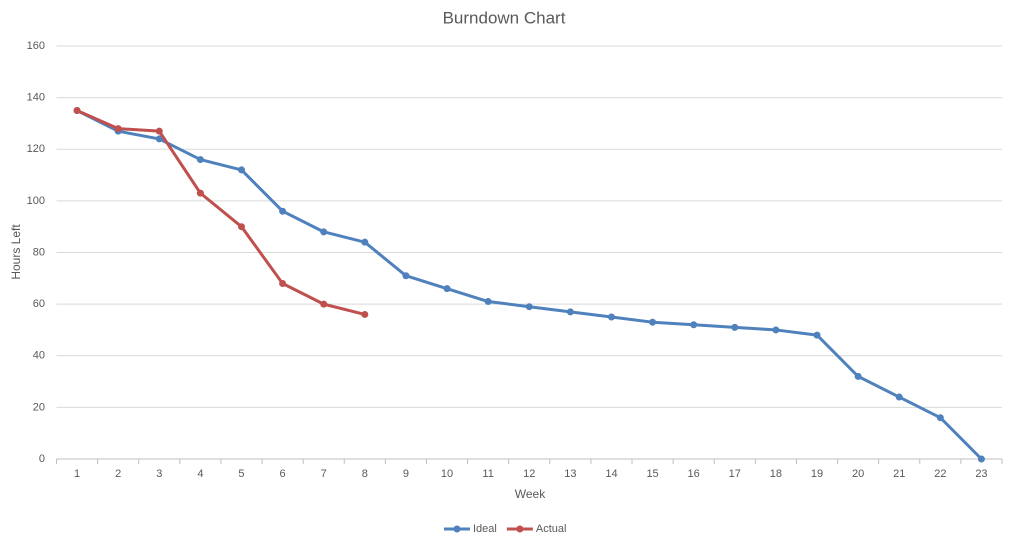 Image resolution: width=1015 pixels, height=546 pixels. I want to click on x-tick-label: 18, so click(776, 474).